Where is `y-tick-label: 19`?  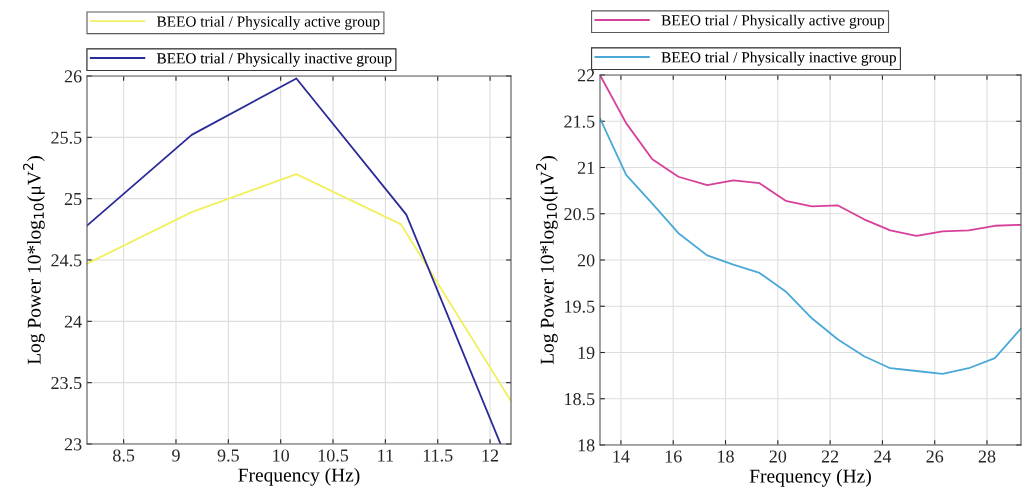 y-tick-label: 19 is located at coordinates (586, 352).